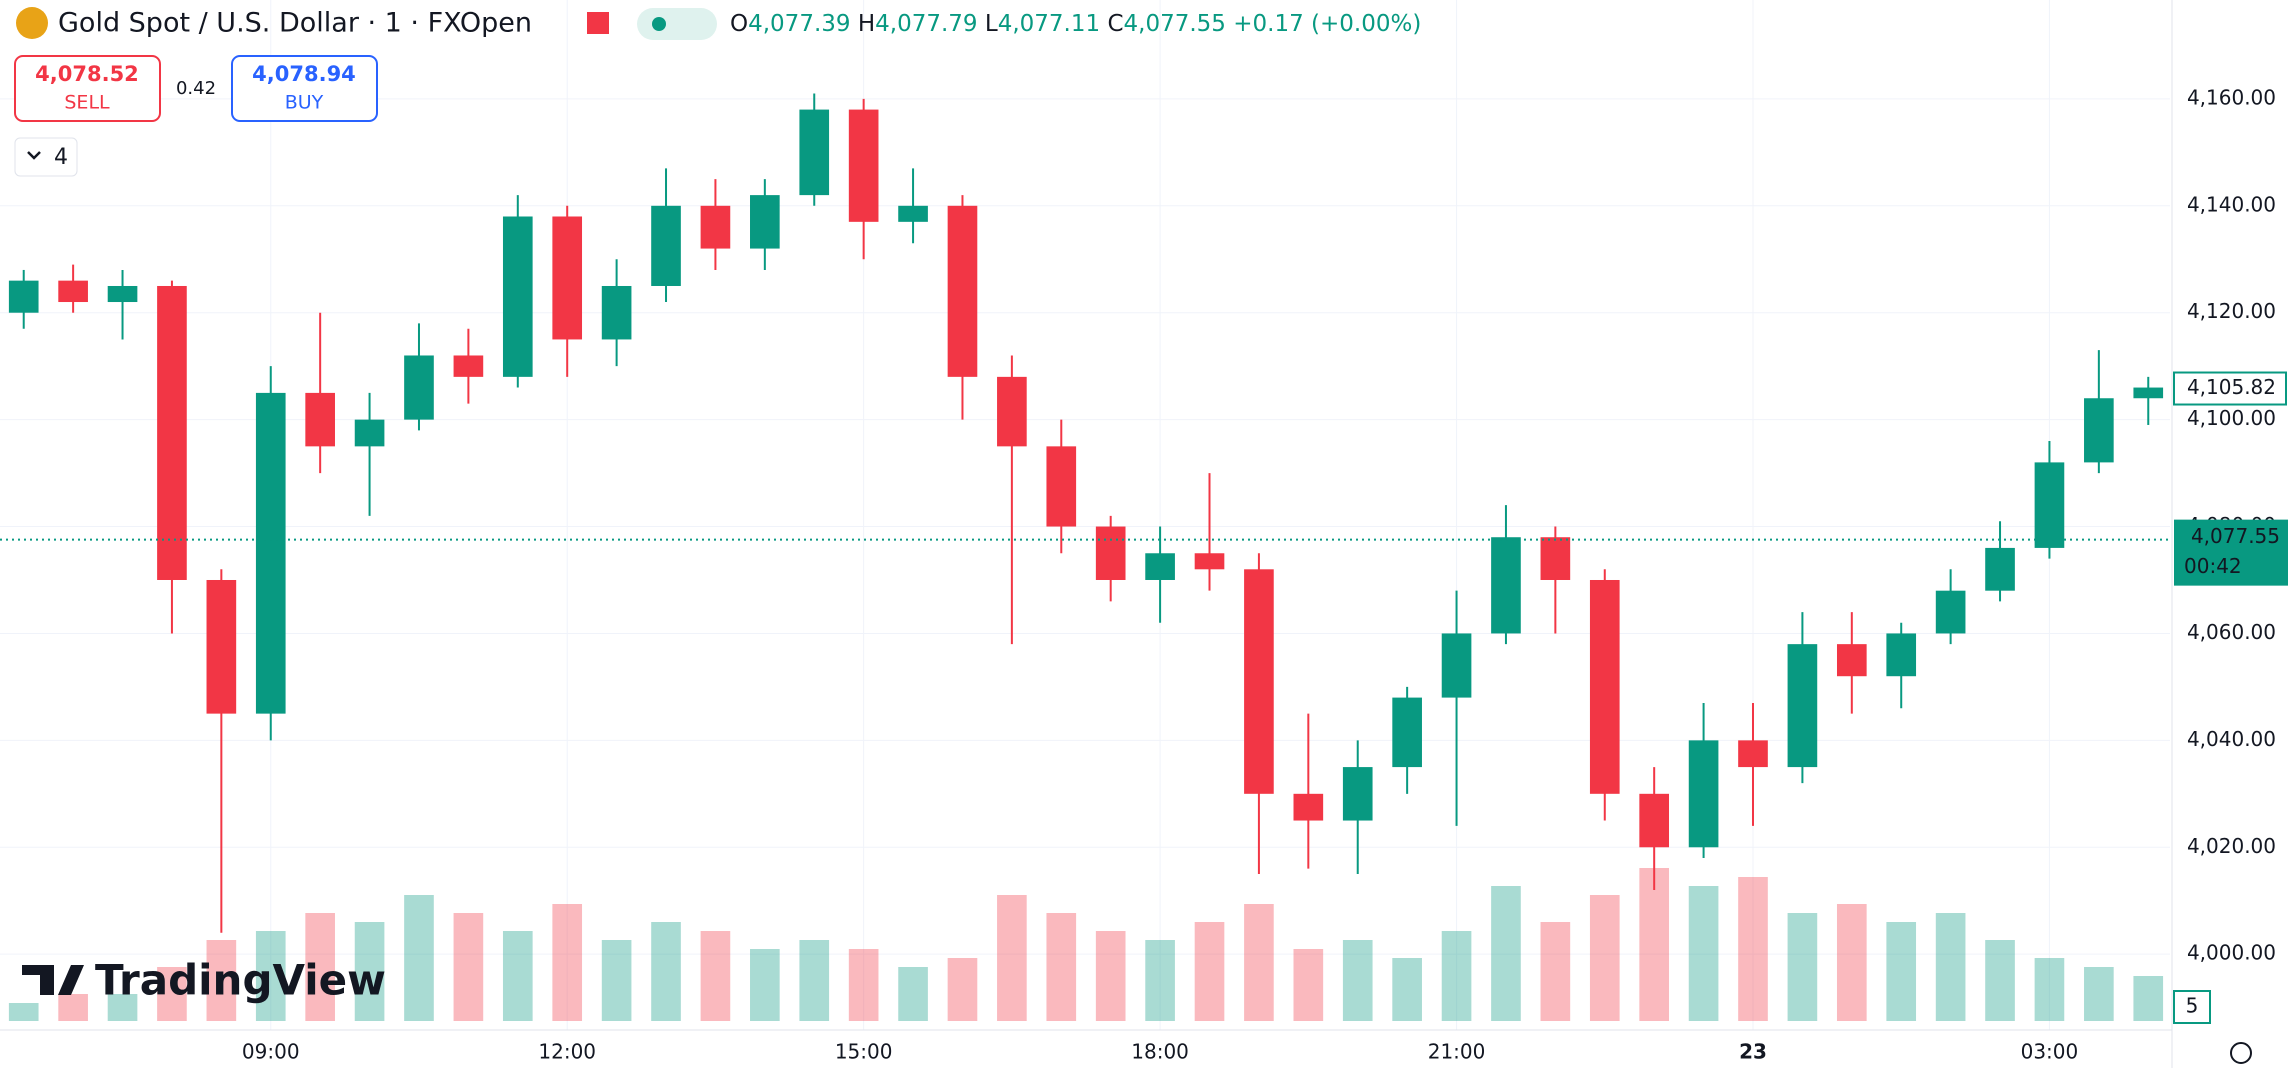 Image resolution: width=2288 pixels, height=1068 pixels. What do you see at coordinates (2050, 1052) in the screenshot?
I see `x-tick-label: 03:00` at bounding box center [2050, 1052].